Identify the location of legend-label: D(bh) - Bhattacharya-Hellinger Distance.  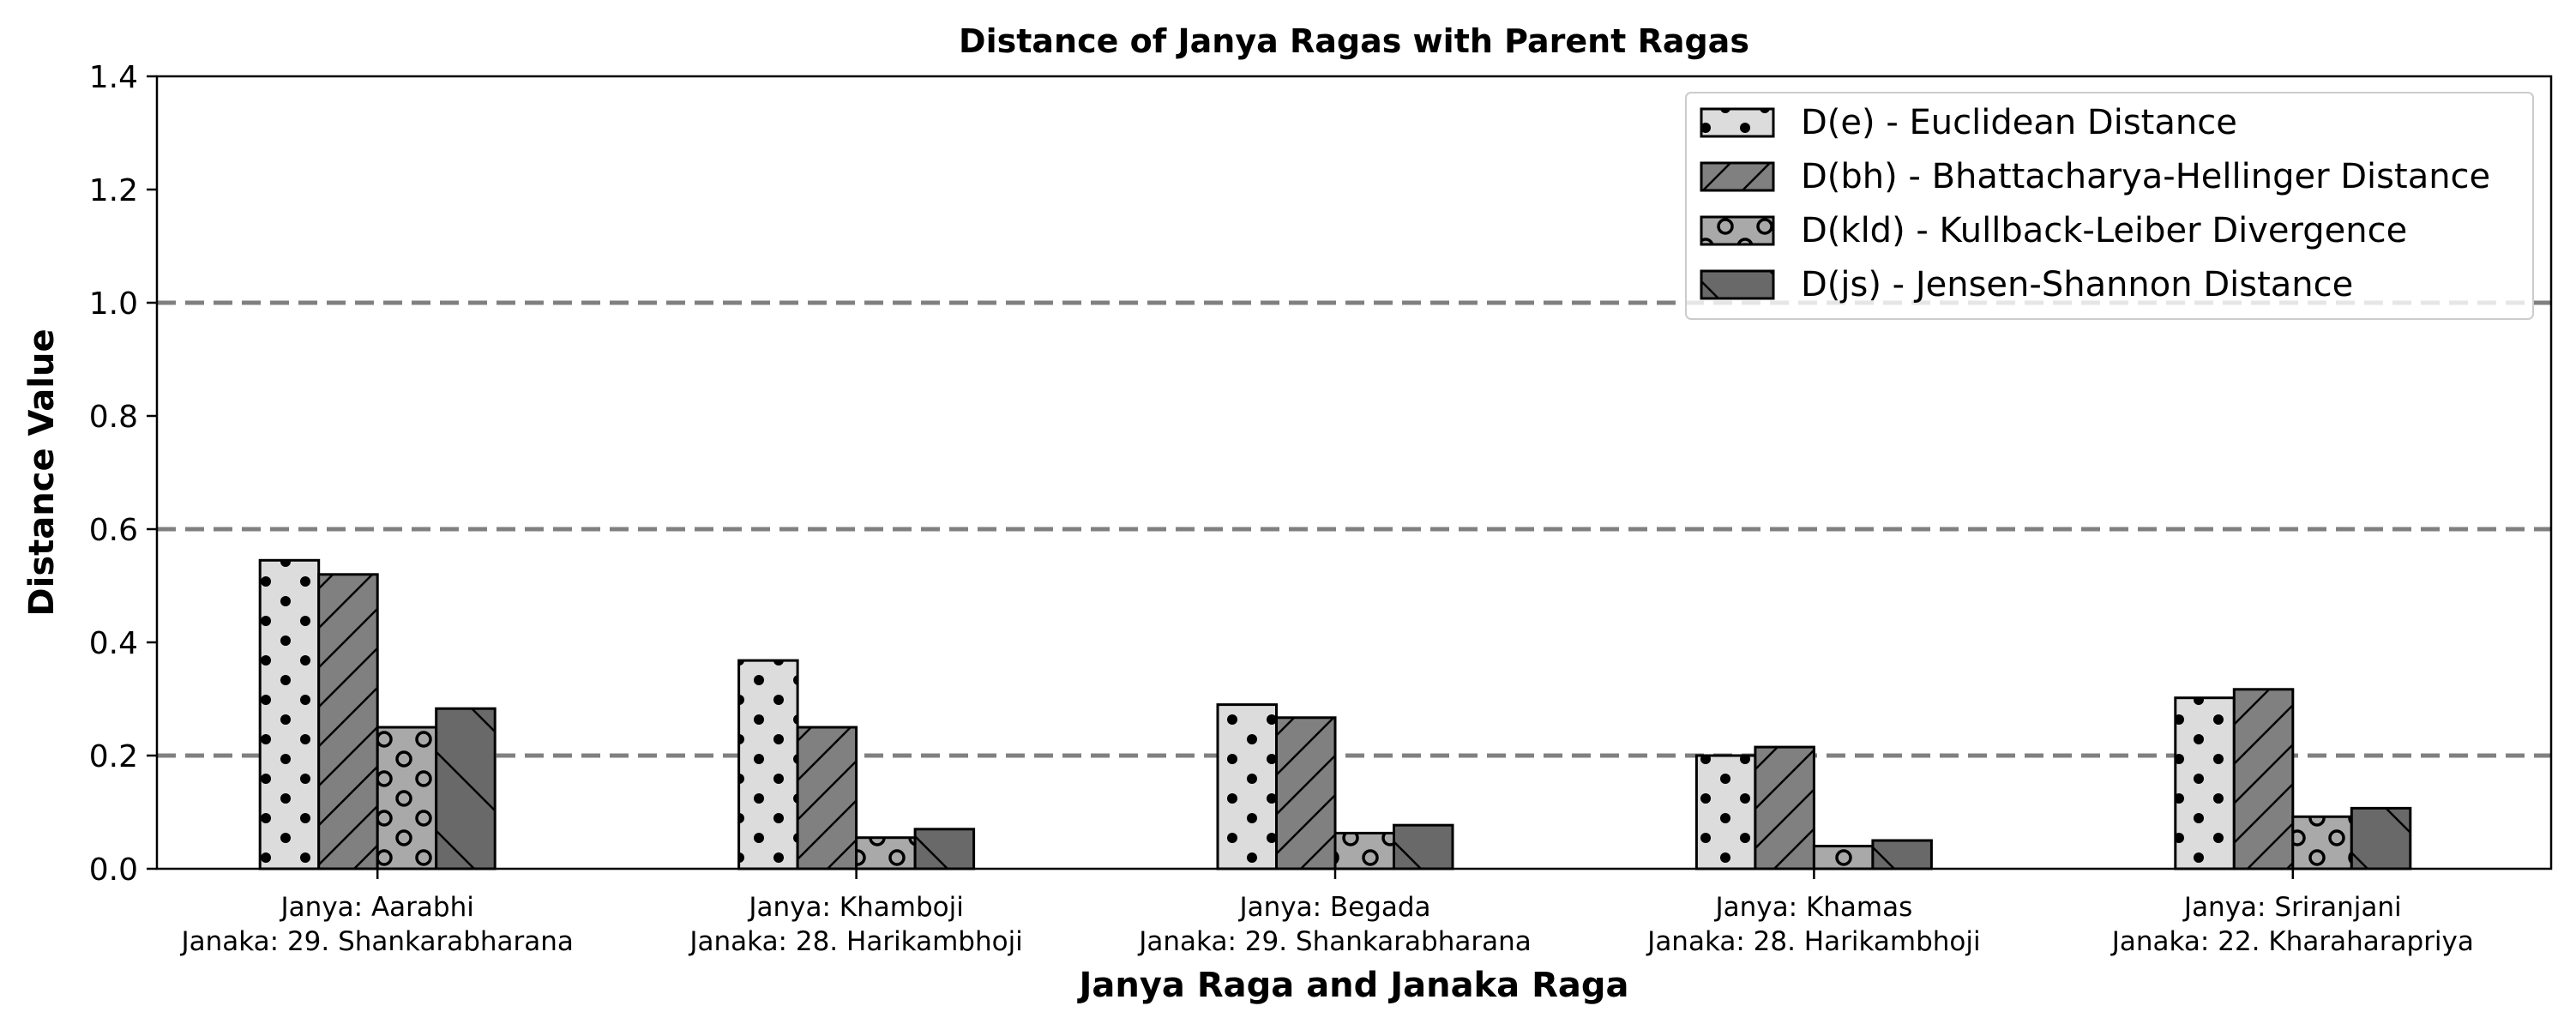
(2145, 176).